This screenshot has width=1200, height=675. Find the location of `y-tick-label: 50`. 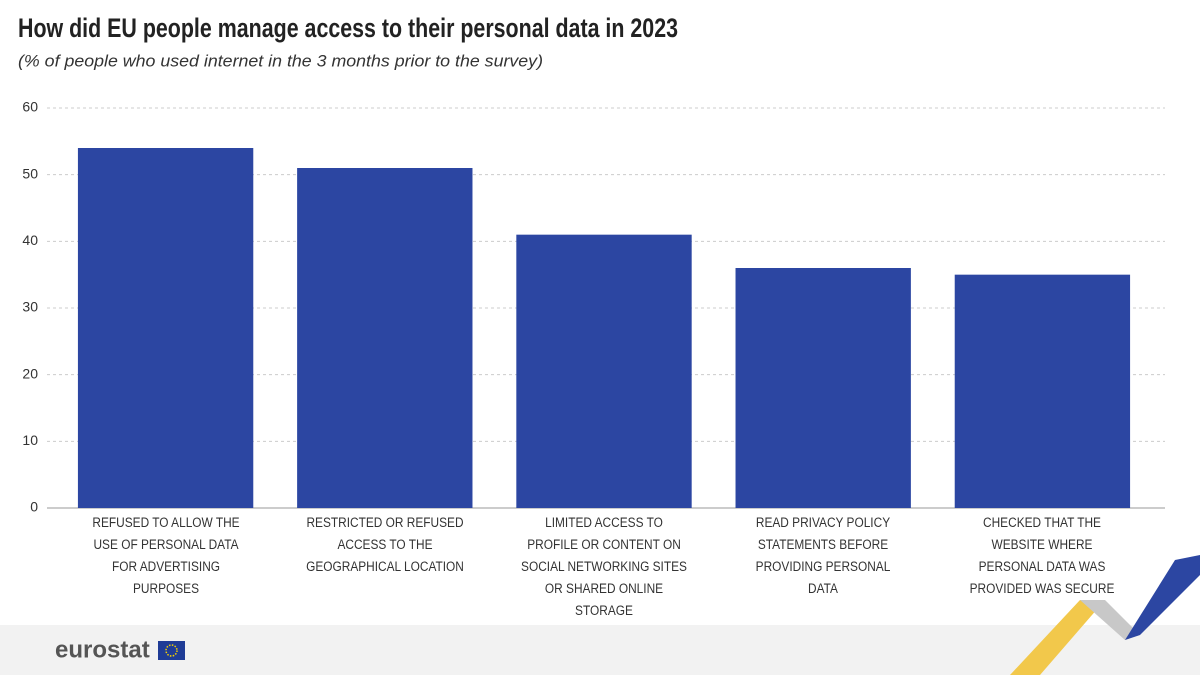

y-tick-label: 50 is located at coordinates (30, 173).